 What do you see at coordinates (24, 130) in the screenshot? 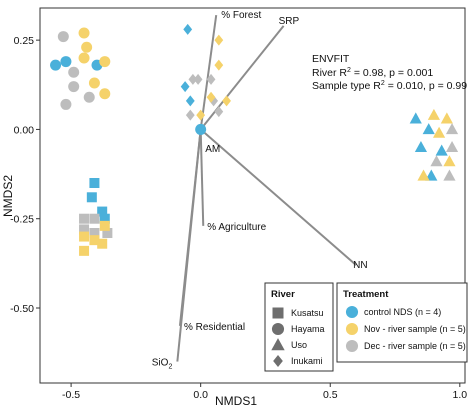
I see `y-tick-label-2: 0.00` at bounding box center [24, 130].